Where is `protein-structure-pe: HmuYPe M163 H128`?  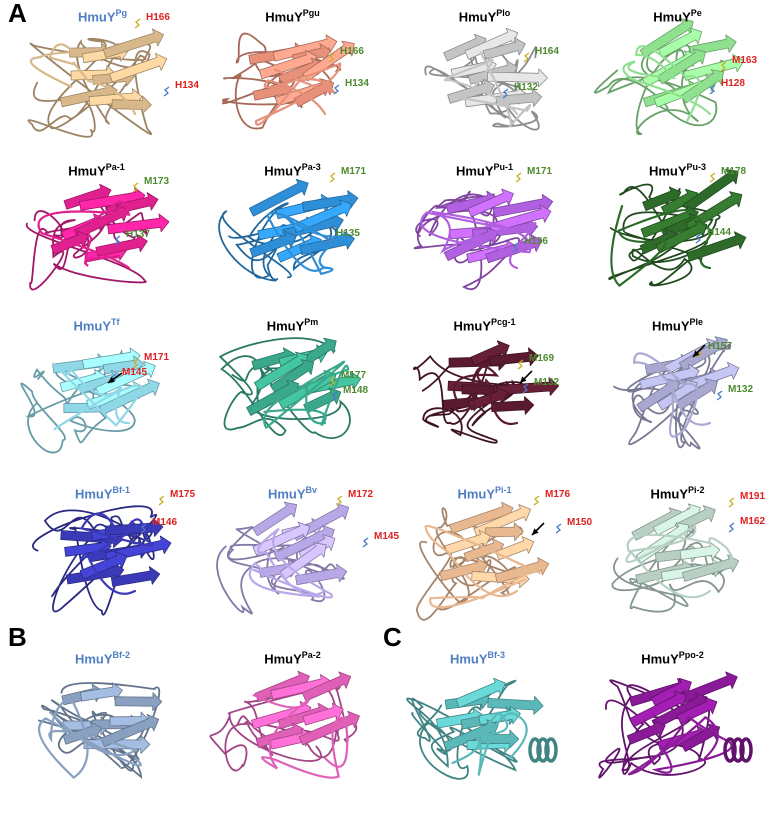 protein-structure-pe: HmuYPe M163 H128 is located at coordinates (677, 93).